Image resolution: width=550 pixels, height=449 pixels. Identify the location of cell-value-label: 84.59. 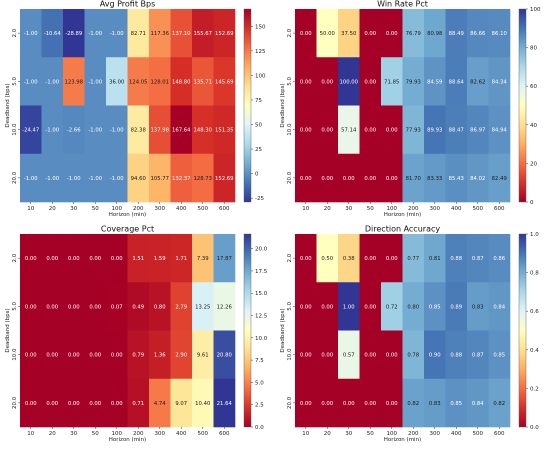
(434, 82).